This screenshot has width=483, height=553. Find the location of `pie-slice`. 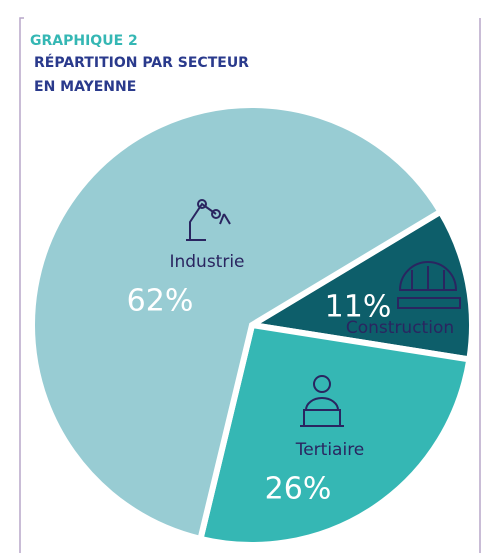

pie-slice is located at coordinates (359, 285).